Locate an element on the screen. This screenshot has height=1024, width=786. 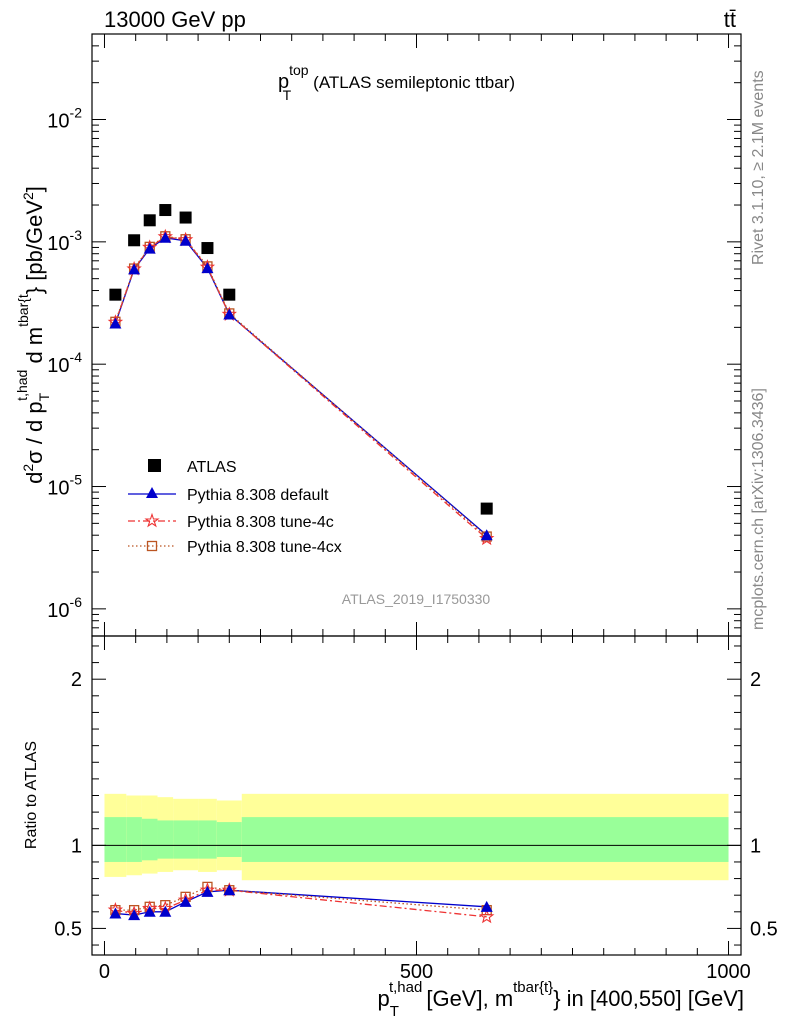
main-y-tick-label: 10⁻² is located at coordinates (64, 119).